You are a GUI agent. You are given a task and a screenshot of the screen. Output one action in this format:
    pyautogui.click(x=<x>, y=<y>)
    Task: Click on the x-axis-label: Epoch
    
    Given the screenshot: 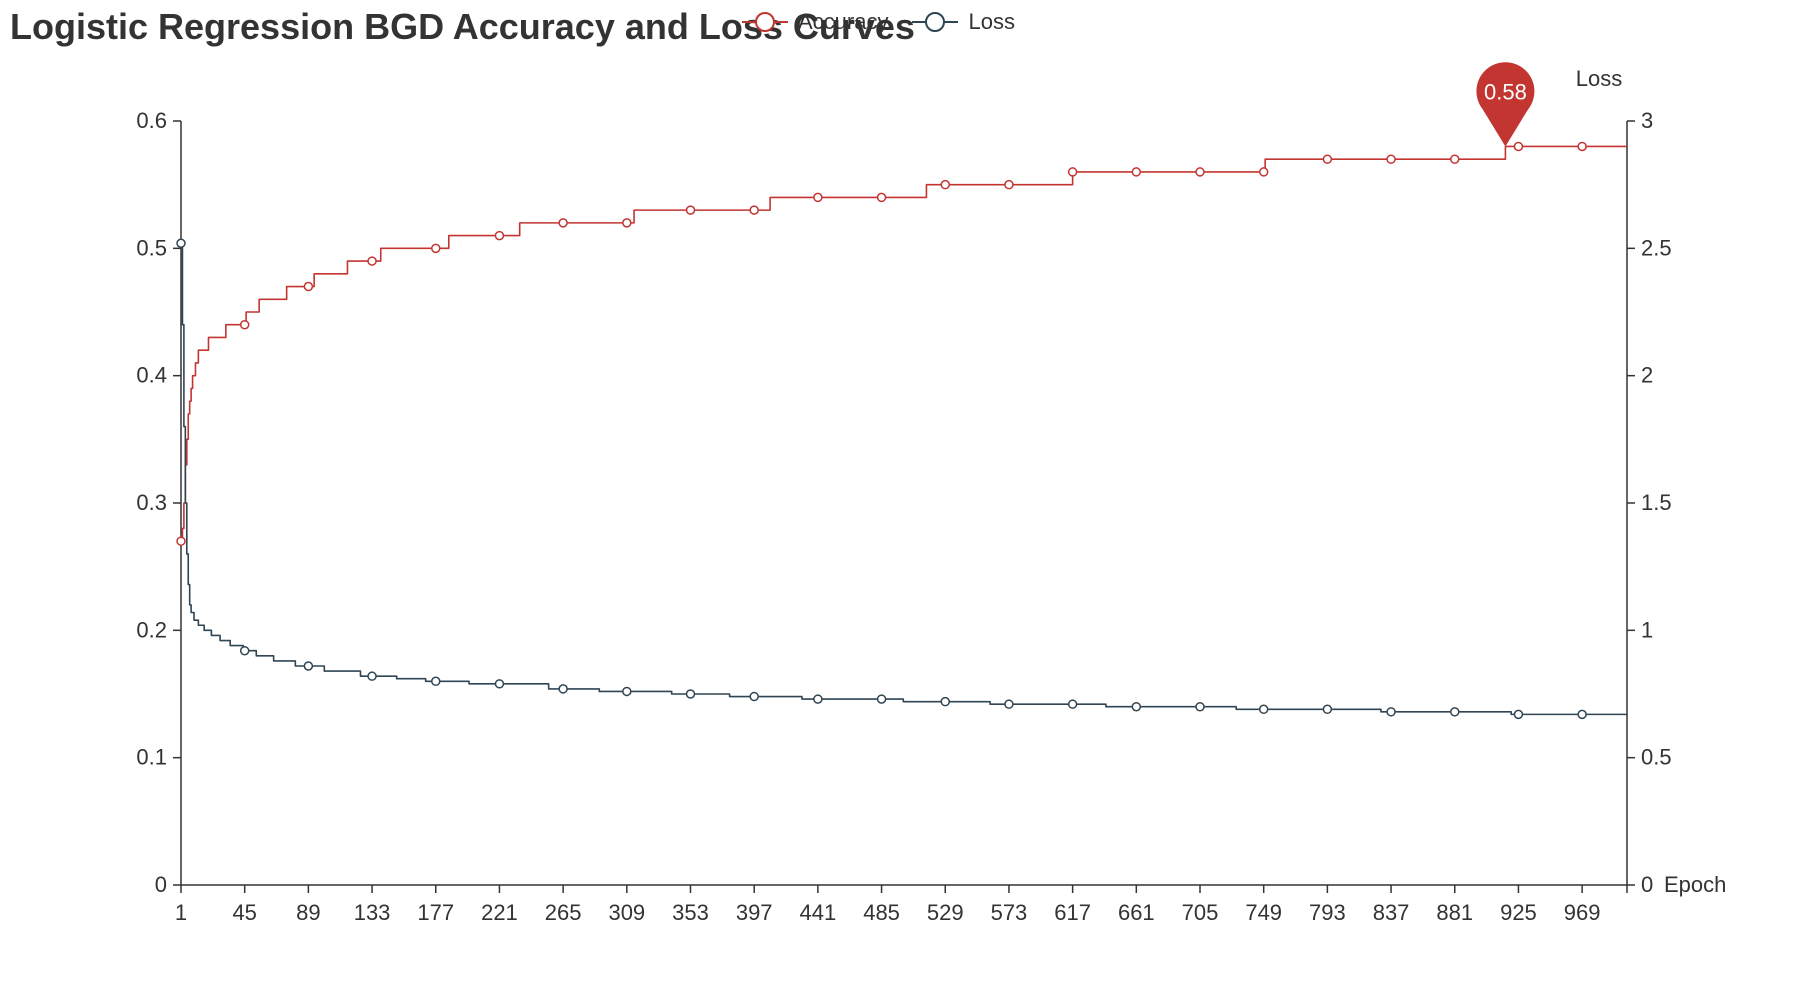 What is the action you would take?
    pyautogui.click(x=1695, y=884)
    